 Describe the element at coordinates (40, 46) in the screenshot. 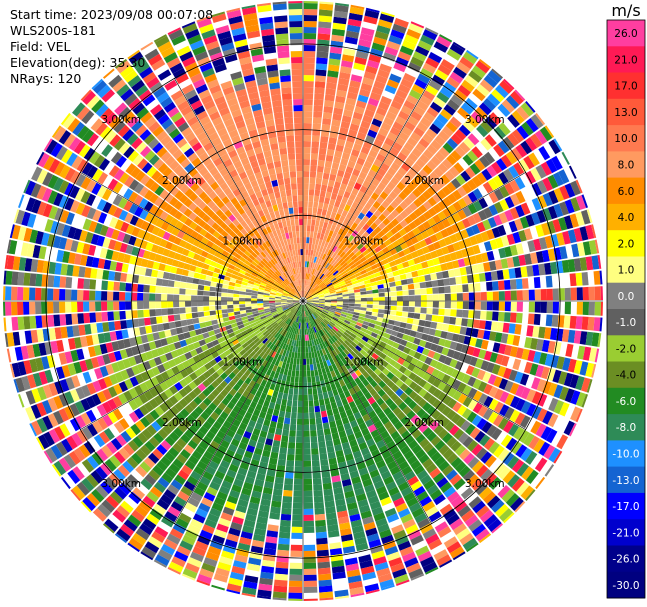

I see `field-label: Field: VEL` at that location.